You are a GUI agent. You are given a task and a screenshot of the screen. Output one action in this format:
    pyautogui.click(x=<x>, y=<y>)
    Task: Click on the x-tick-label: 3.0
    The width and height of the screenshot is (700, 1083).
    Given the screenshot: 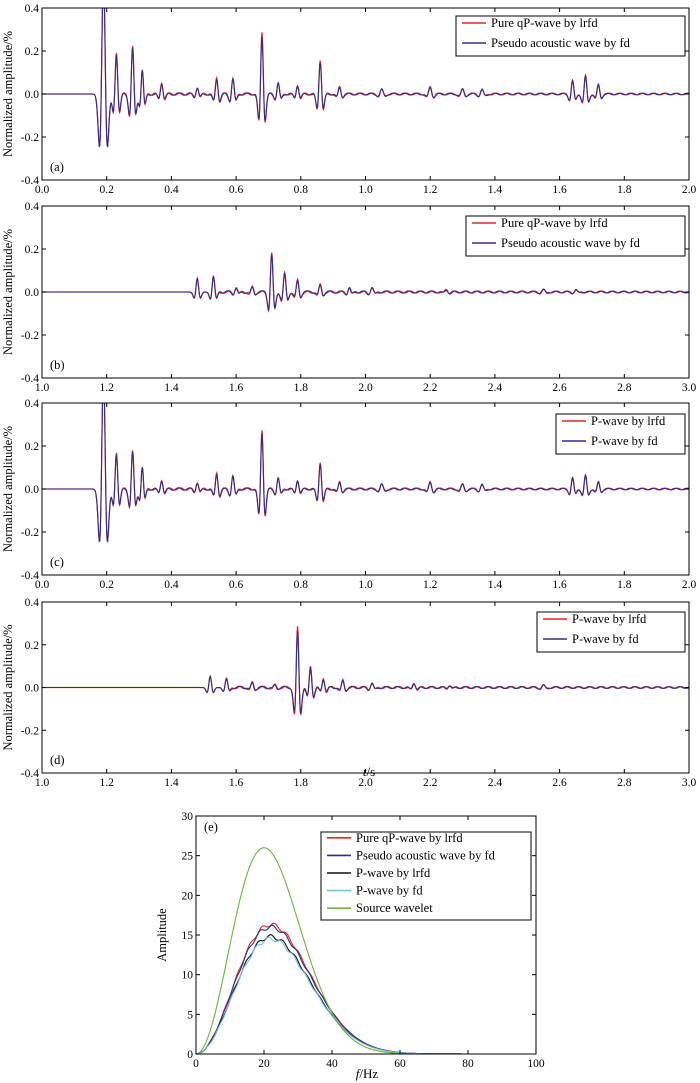 What is the action you would take?
    pyautogui.click(x=689, y=783)
    